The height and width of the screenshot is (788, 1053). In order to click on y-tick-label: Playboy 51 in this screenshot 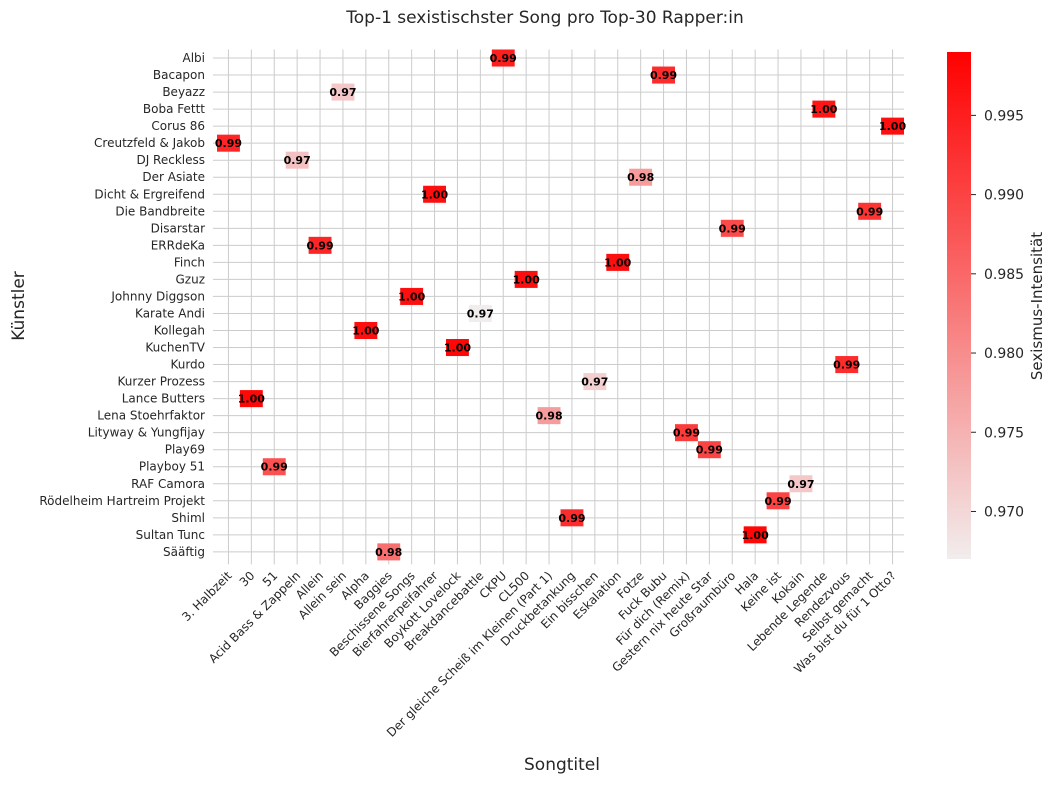, I will do `click(172, 467)`.